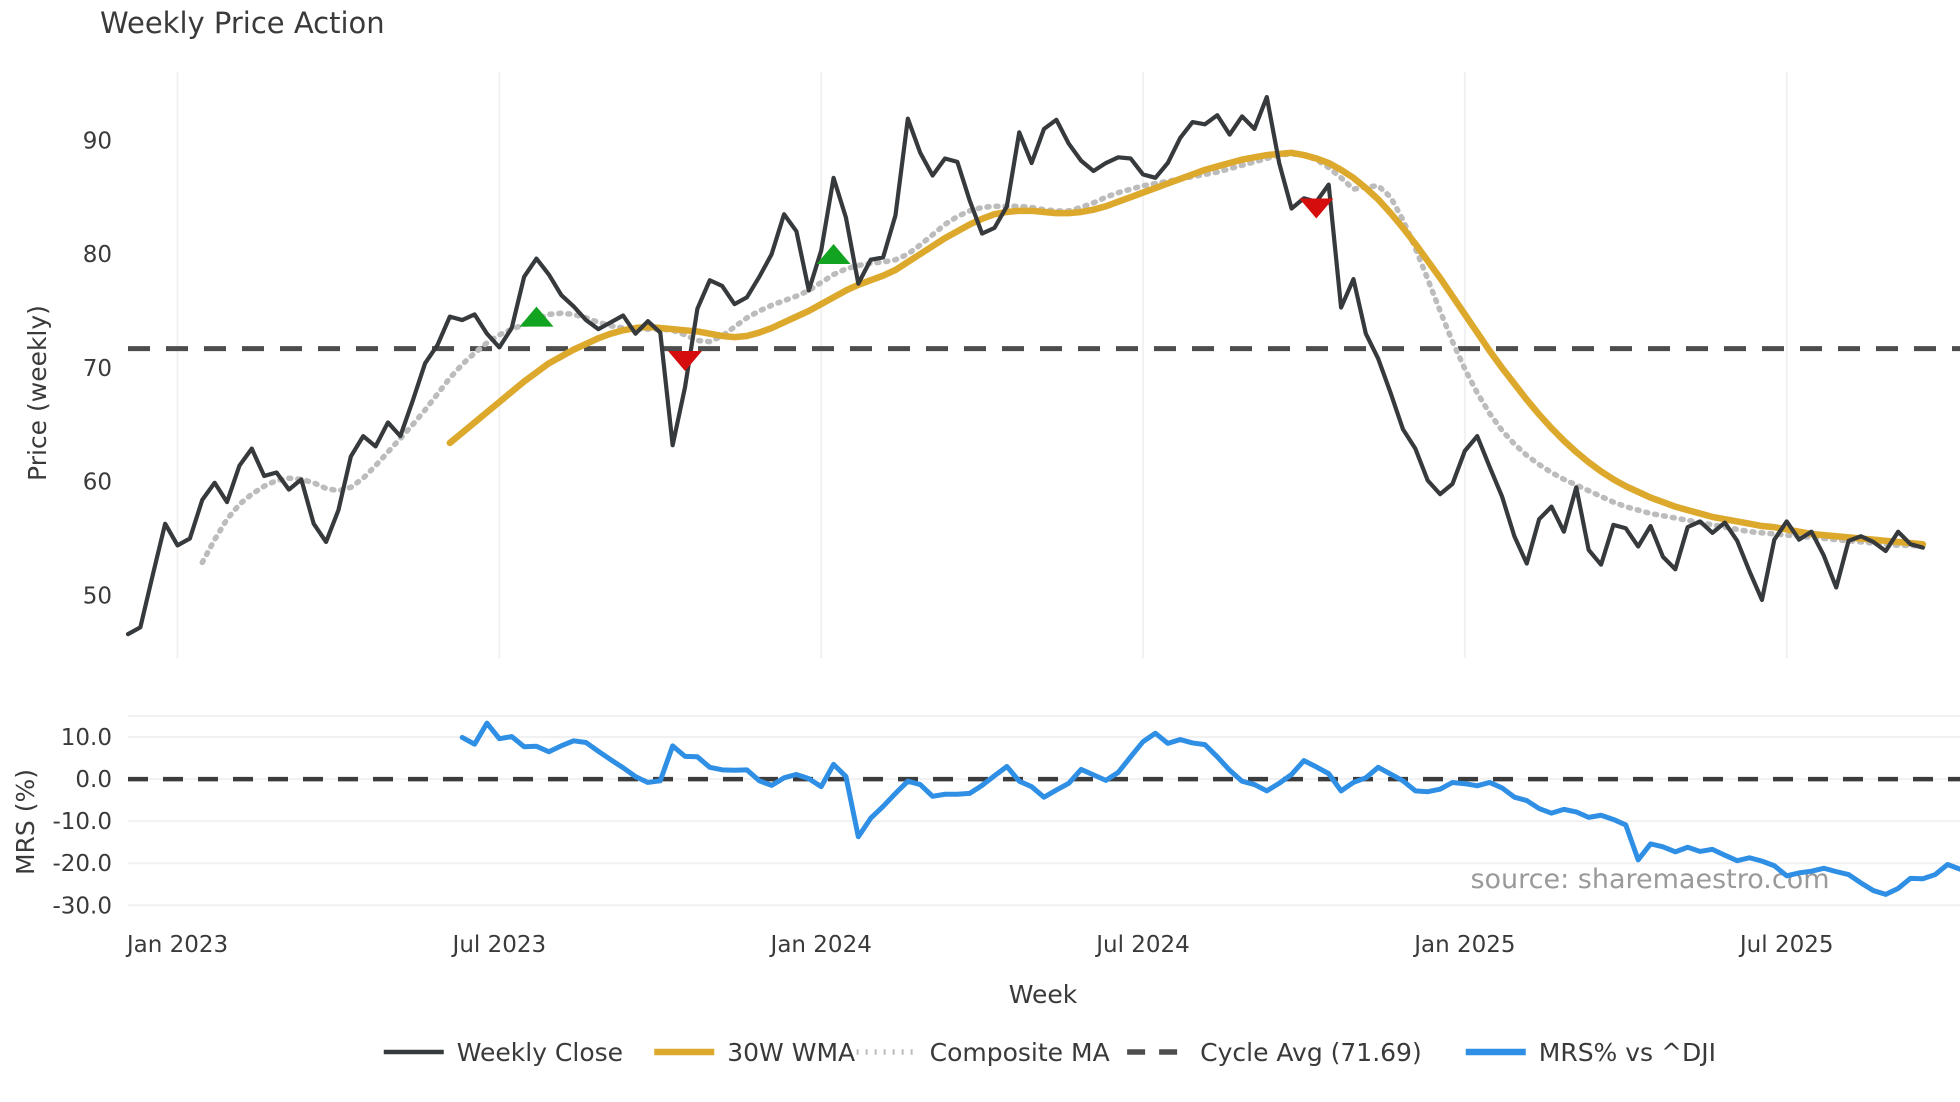 This screenshot has width=1960, height=1102. What do you see at coordinates (82, 906) in the screenshot?
I see `mrs-y-tick-4: -30.0` at bounding box center [82, 906].